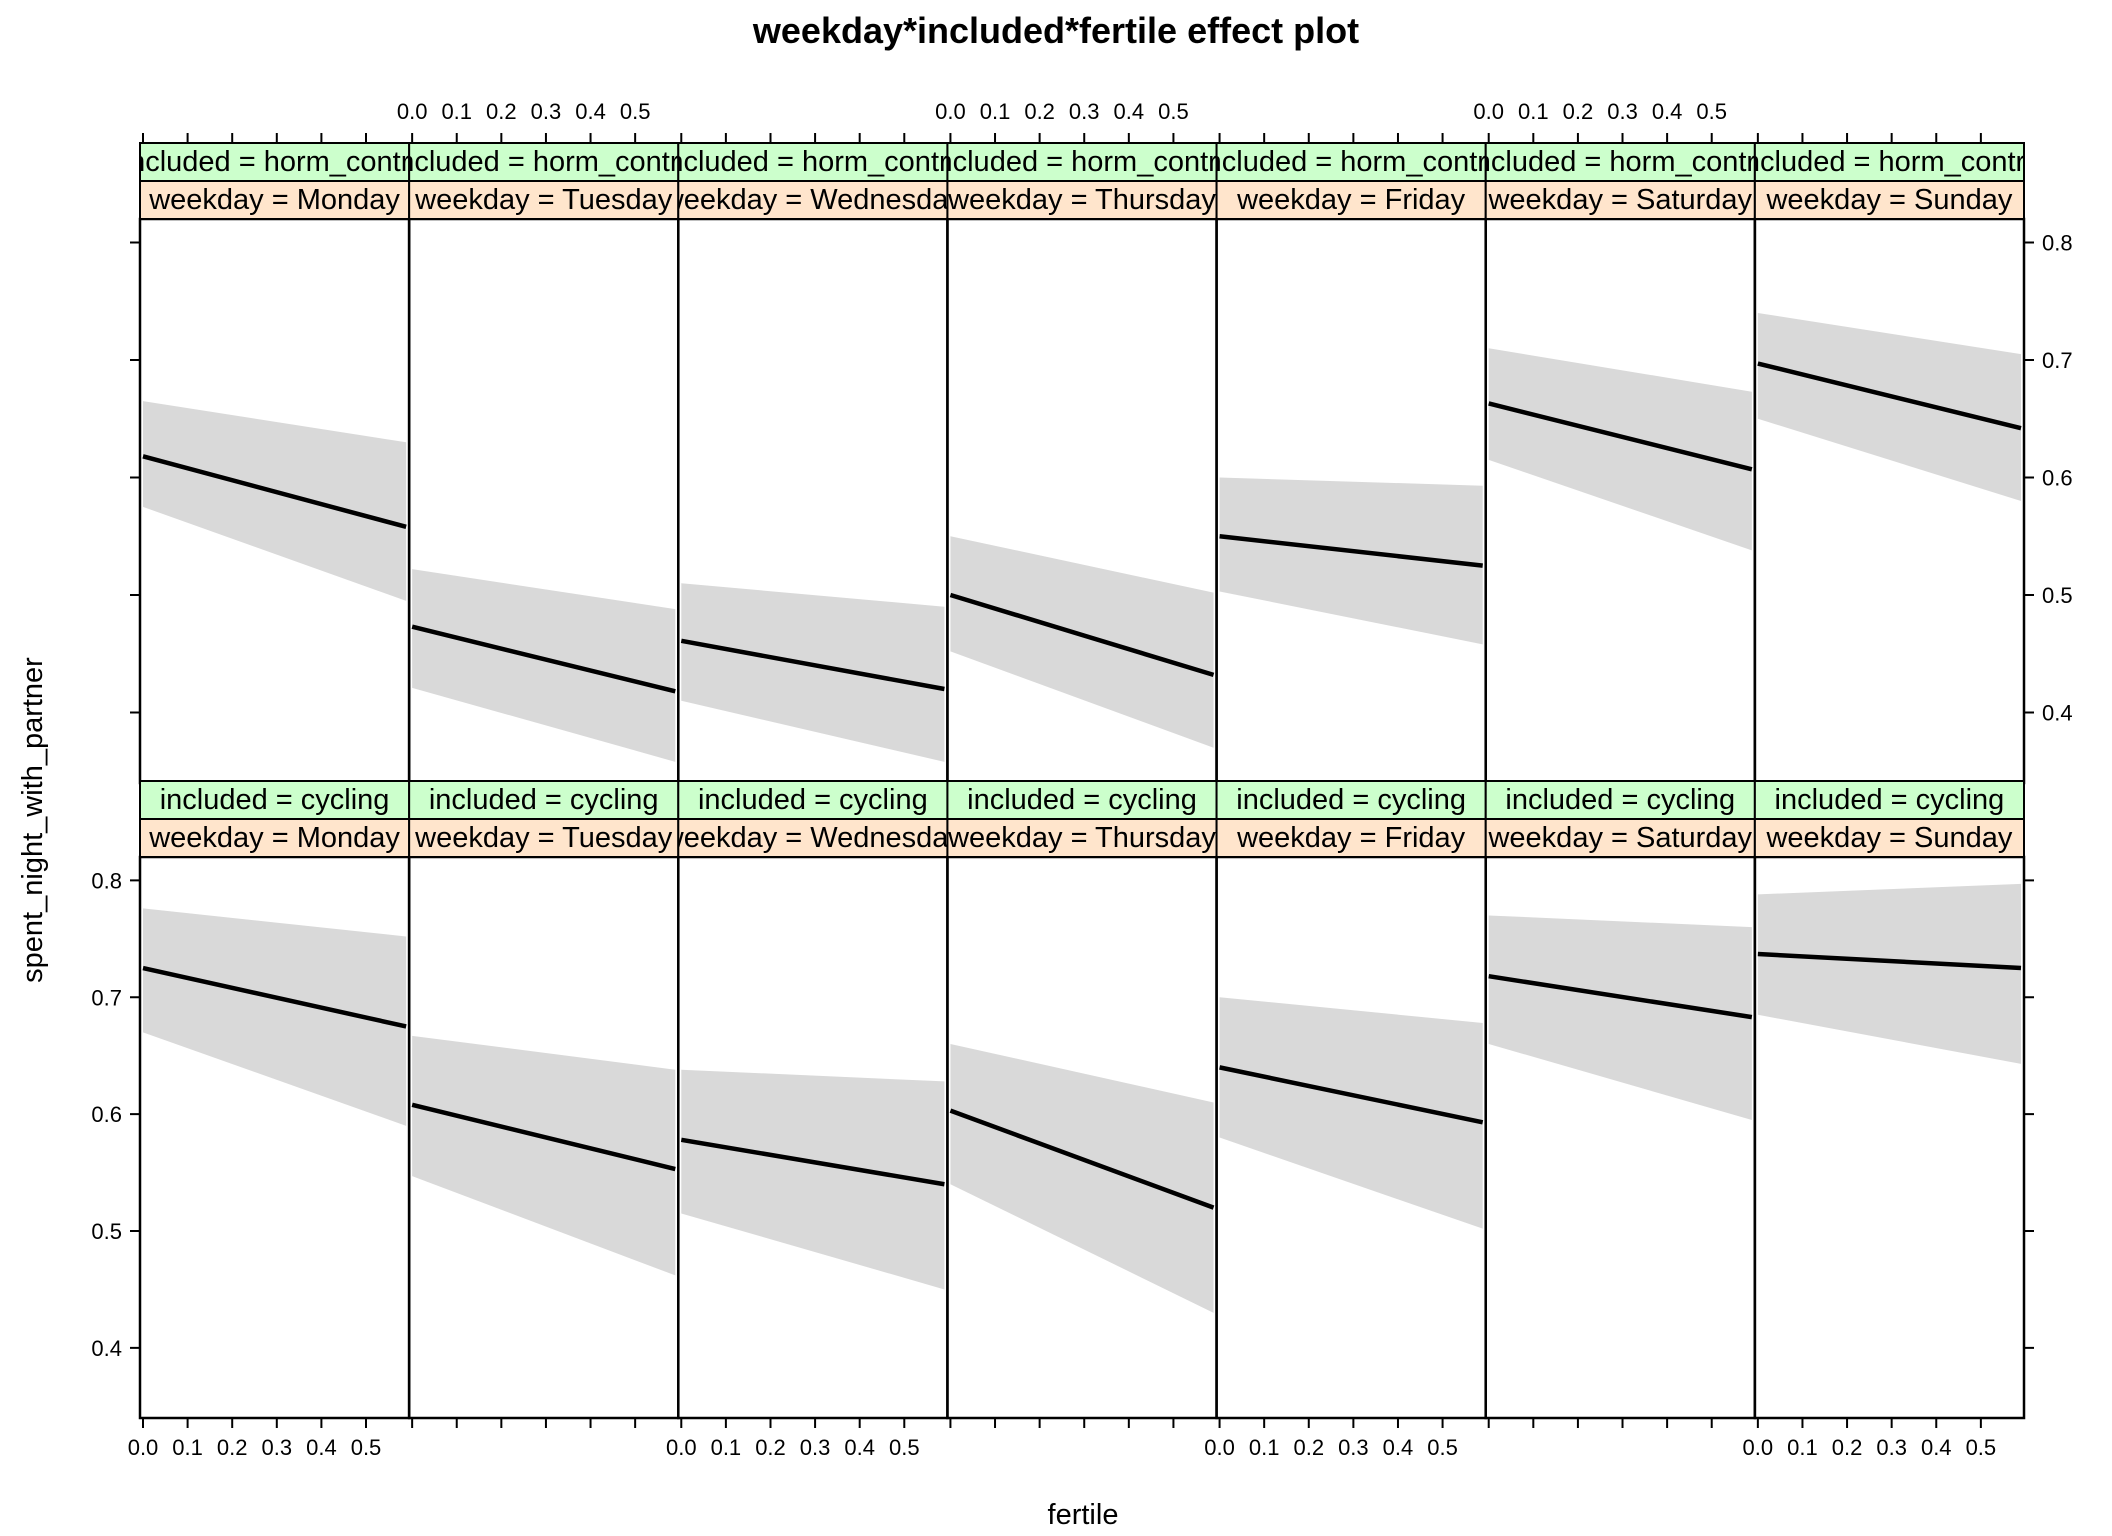 The width and height of the screenshot is (2112, 1536). I want to click on x-axis-title: fertile, so click(1083, 1515).